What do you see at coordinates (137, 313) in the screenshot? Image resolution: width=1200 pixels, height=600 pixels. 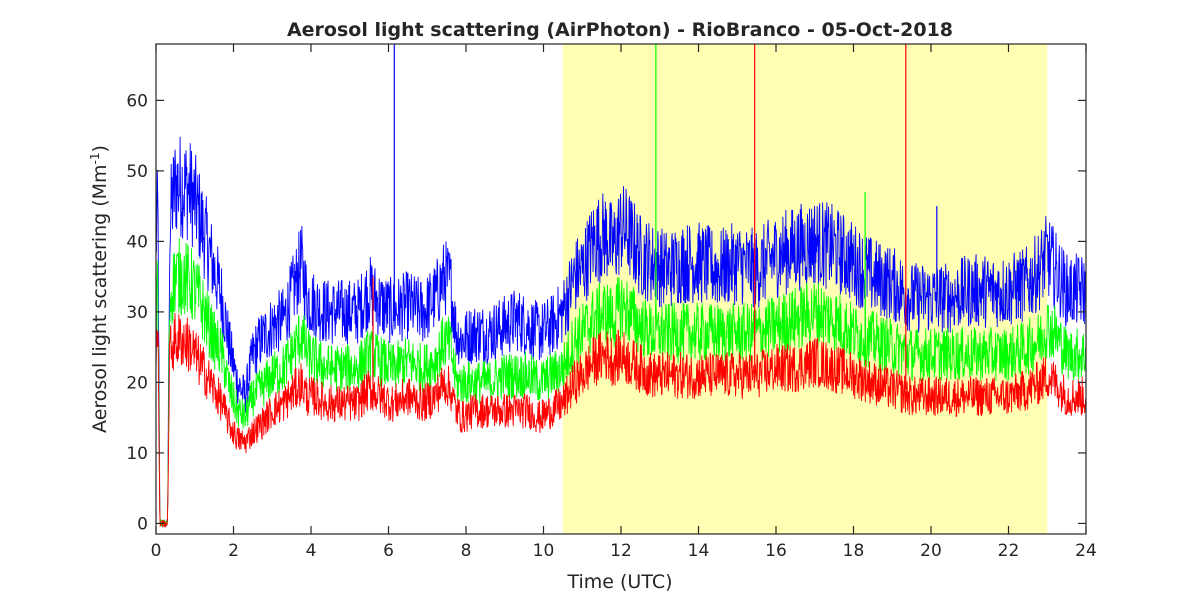 I see `y-tick-label: 30` at bounding box center [137, 313].